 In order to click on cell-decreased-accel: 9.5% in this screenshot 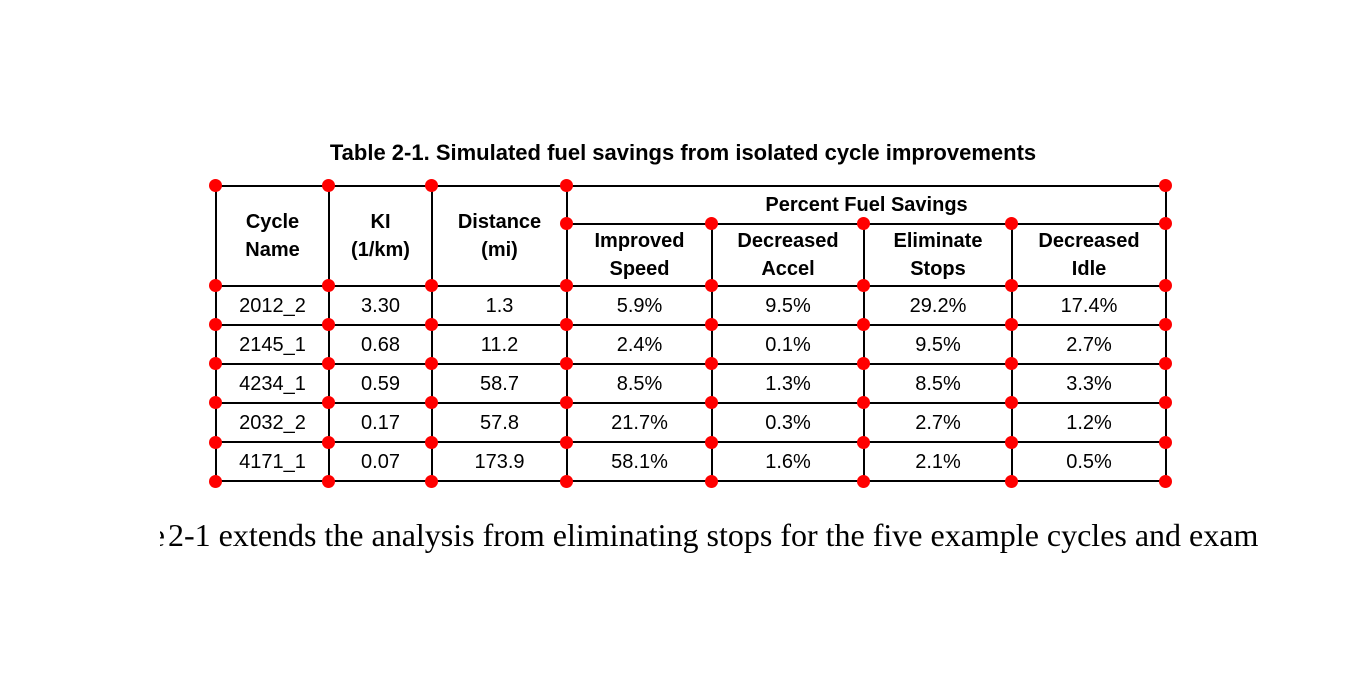, I will do `click(788, 305)`.